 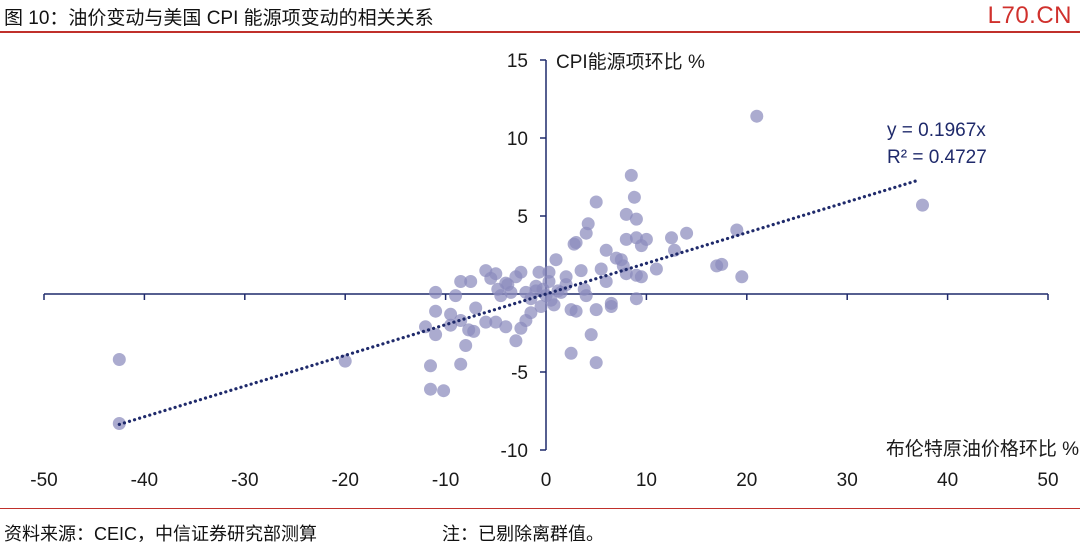 I want to click on x-axis-title: 布伦特原油价格环比 %, so click(x=982, y=449).